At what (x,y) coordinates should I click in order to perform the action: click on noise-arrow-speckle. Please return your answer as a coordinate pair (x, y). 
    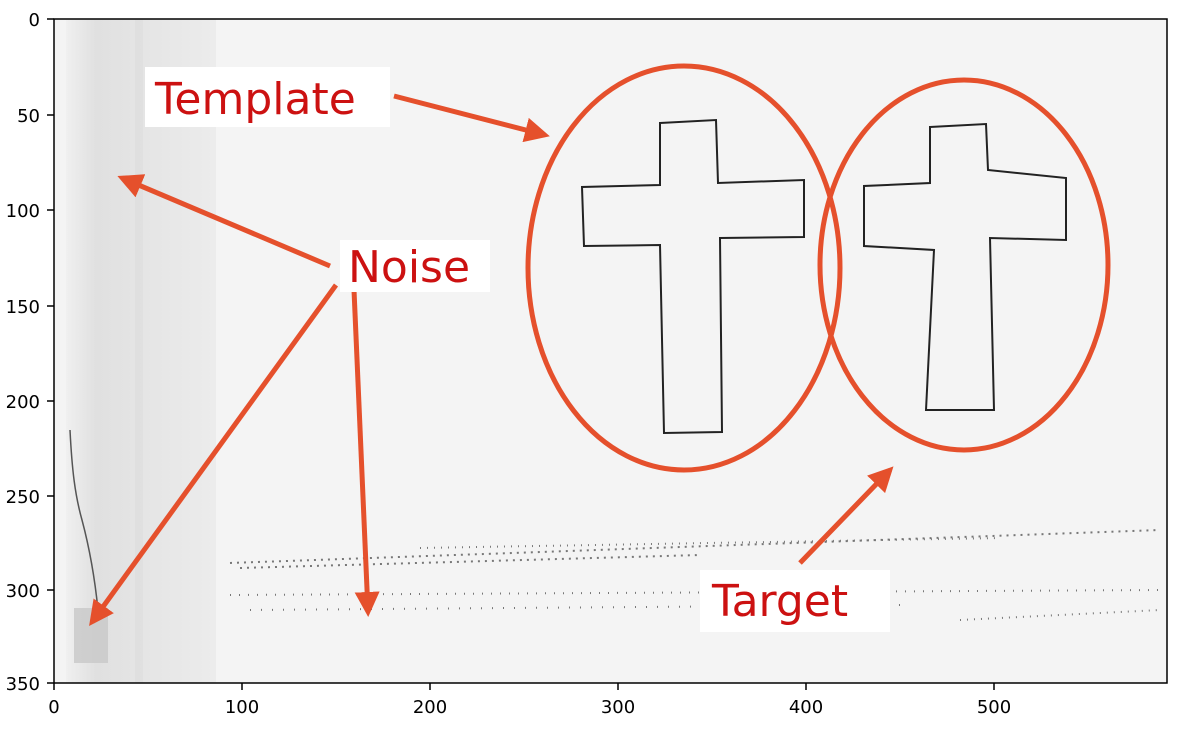
    Looking at the image, I should click on (365, 453).